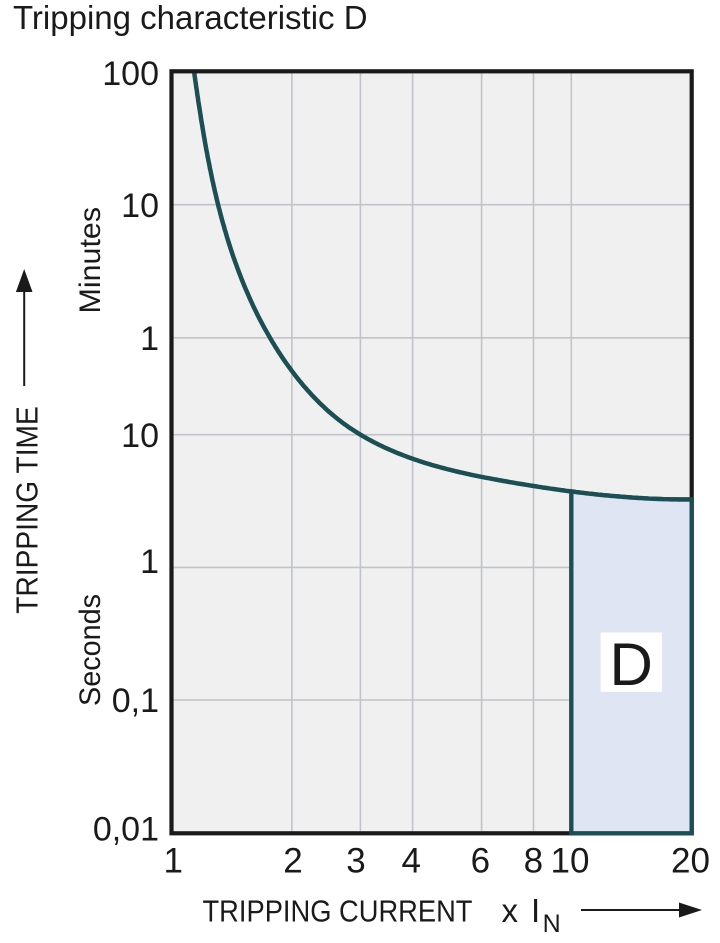 Image resolution: width=720 pixels, height=943 pixels. I want to click on svg-text: Seconds, so click(90, 650).